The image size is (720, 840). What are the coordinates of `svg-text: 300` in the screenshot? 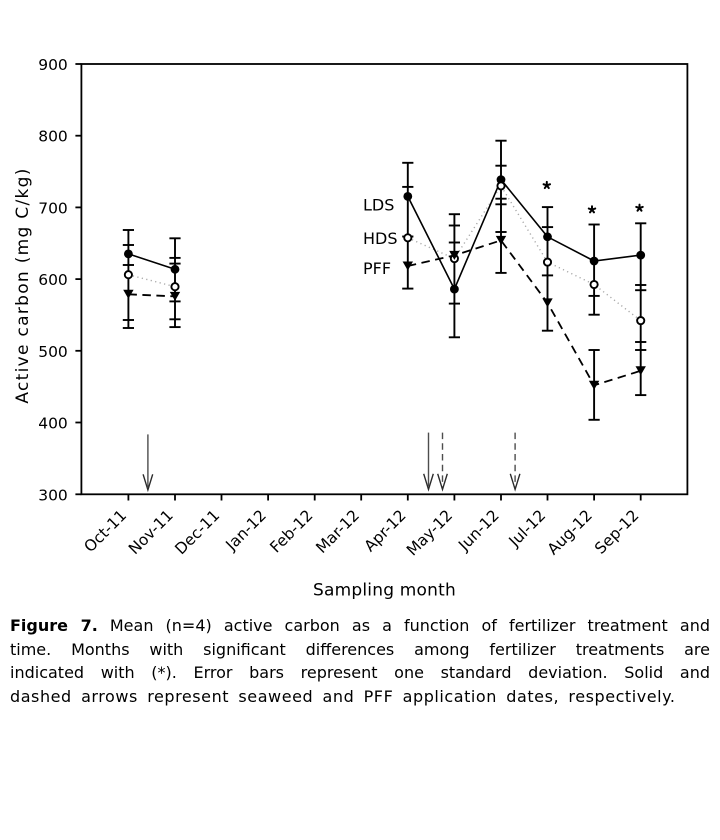 It's located at (53, 495).